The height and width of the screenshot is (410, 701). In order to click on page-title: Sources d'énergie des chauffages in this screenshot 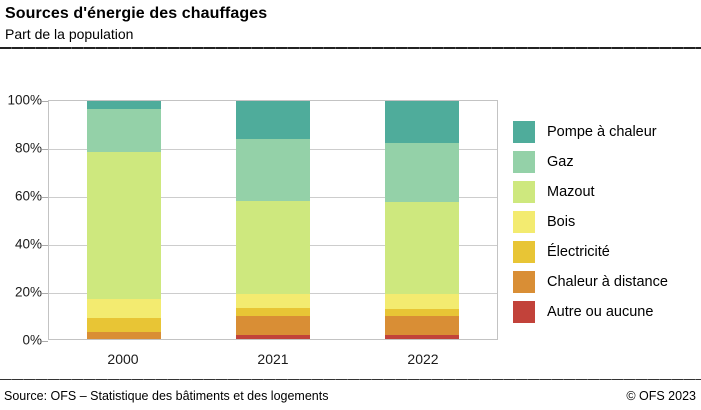, I will do `click(136, 13)`.